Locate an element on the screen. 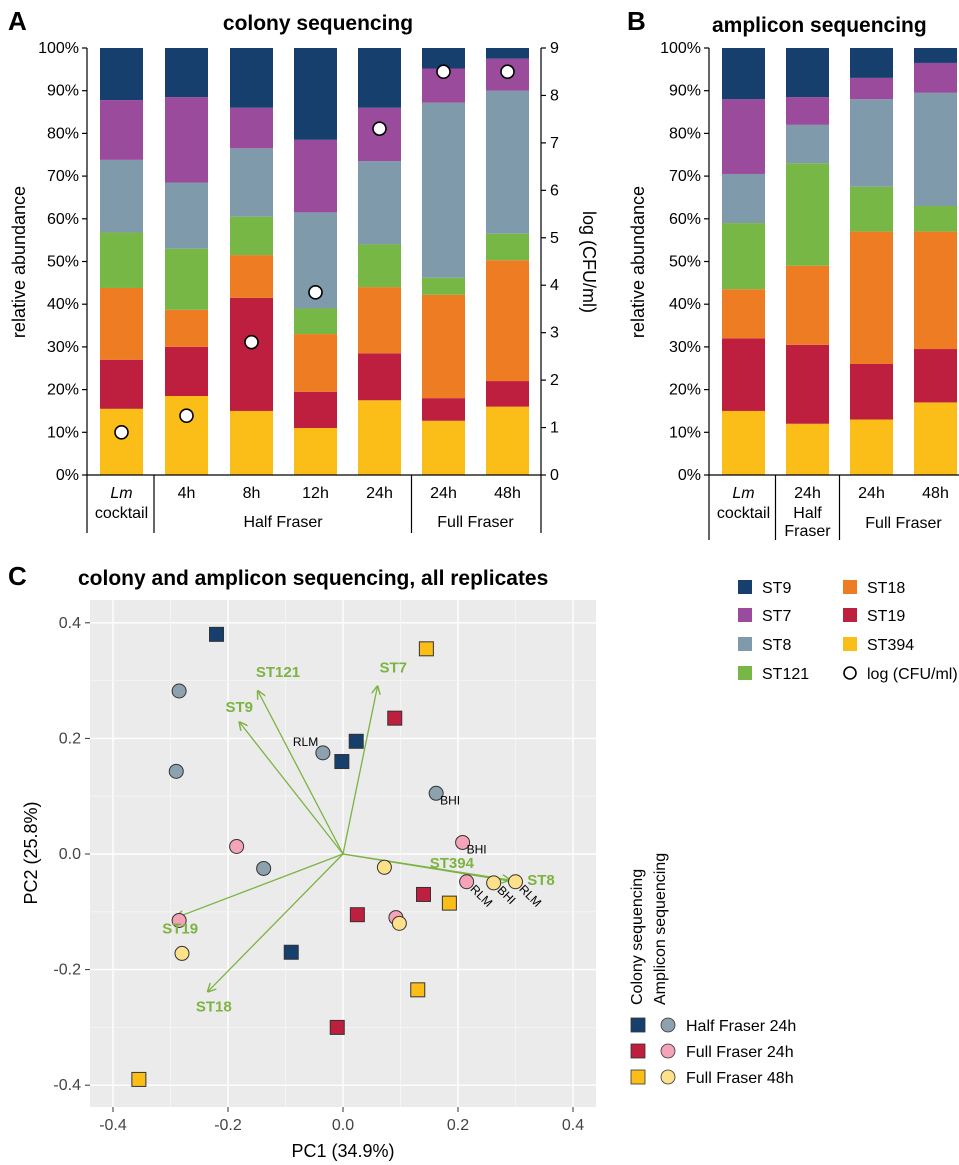 This screenshot has width=959, height=1165. loading-label-st9: ST9 is located at coordinates (240, 707).